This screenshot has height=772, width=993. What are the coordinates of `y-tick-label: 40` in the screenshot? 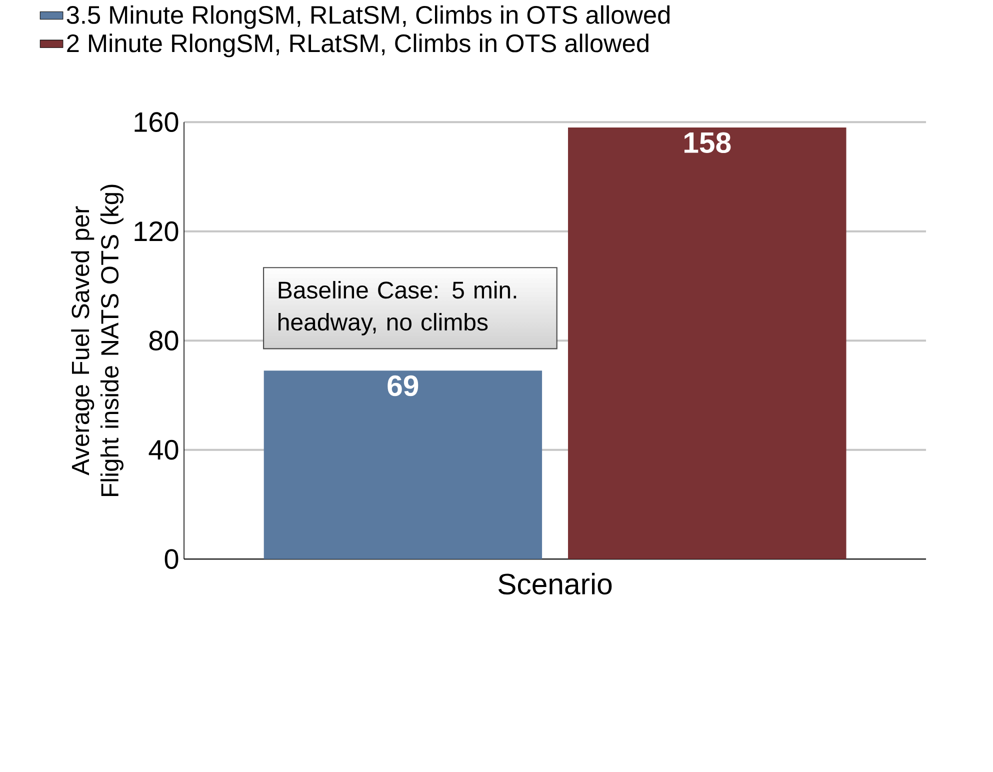 It's located at (163, 450).